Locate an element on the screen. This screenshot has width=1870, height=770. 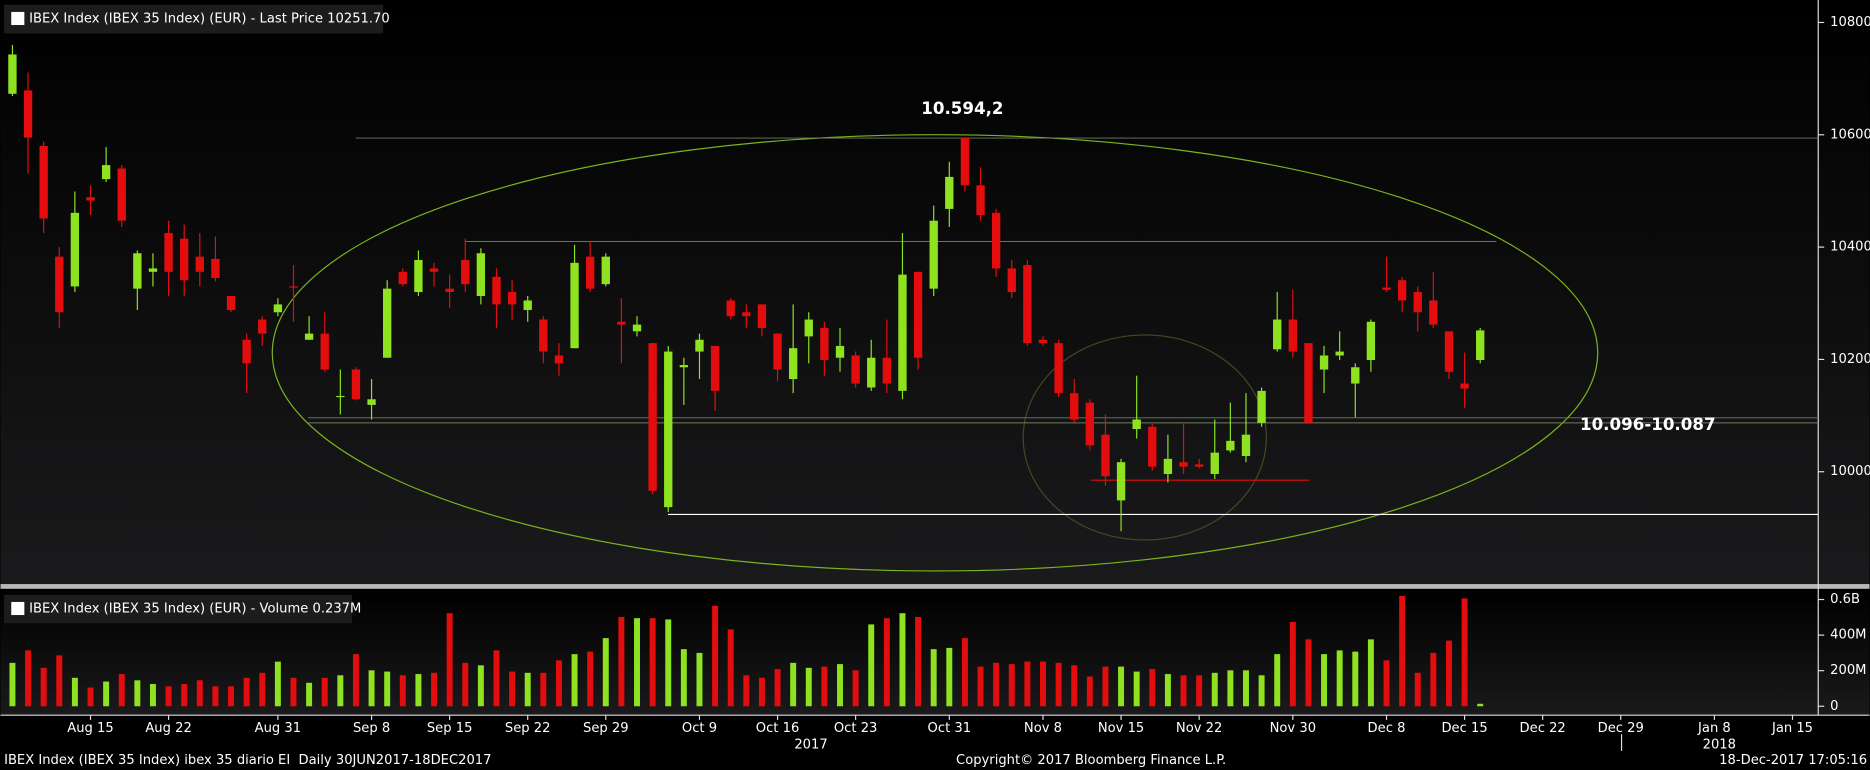
x-tick-label: Dec 22 is located at coordinates (1543, 728).